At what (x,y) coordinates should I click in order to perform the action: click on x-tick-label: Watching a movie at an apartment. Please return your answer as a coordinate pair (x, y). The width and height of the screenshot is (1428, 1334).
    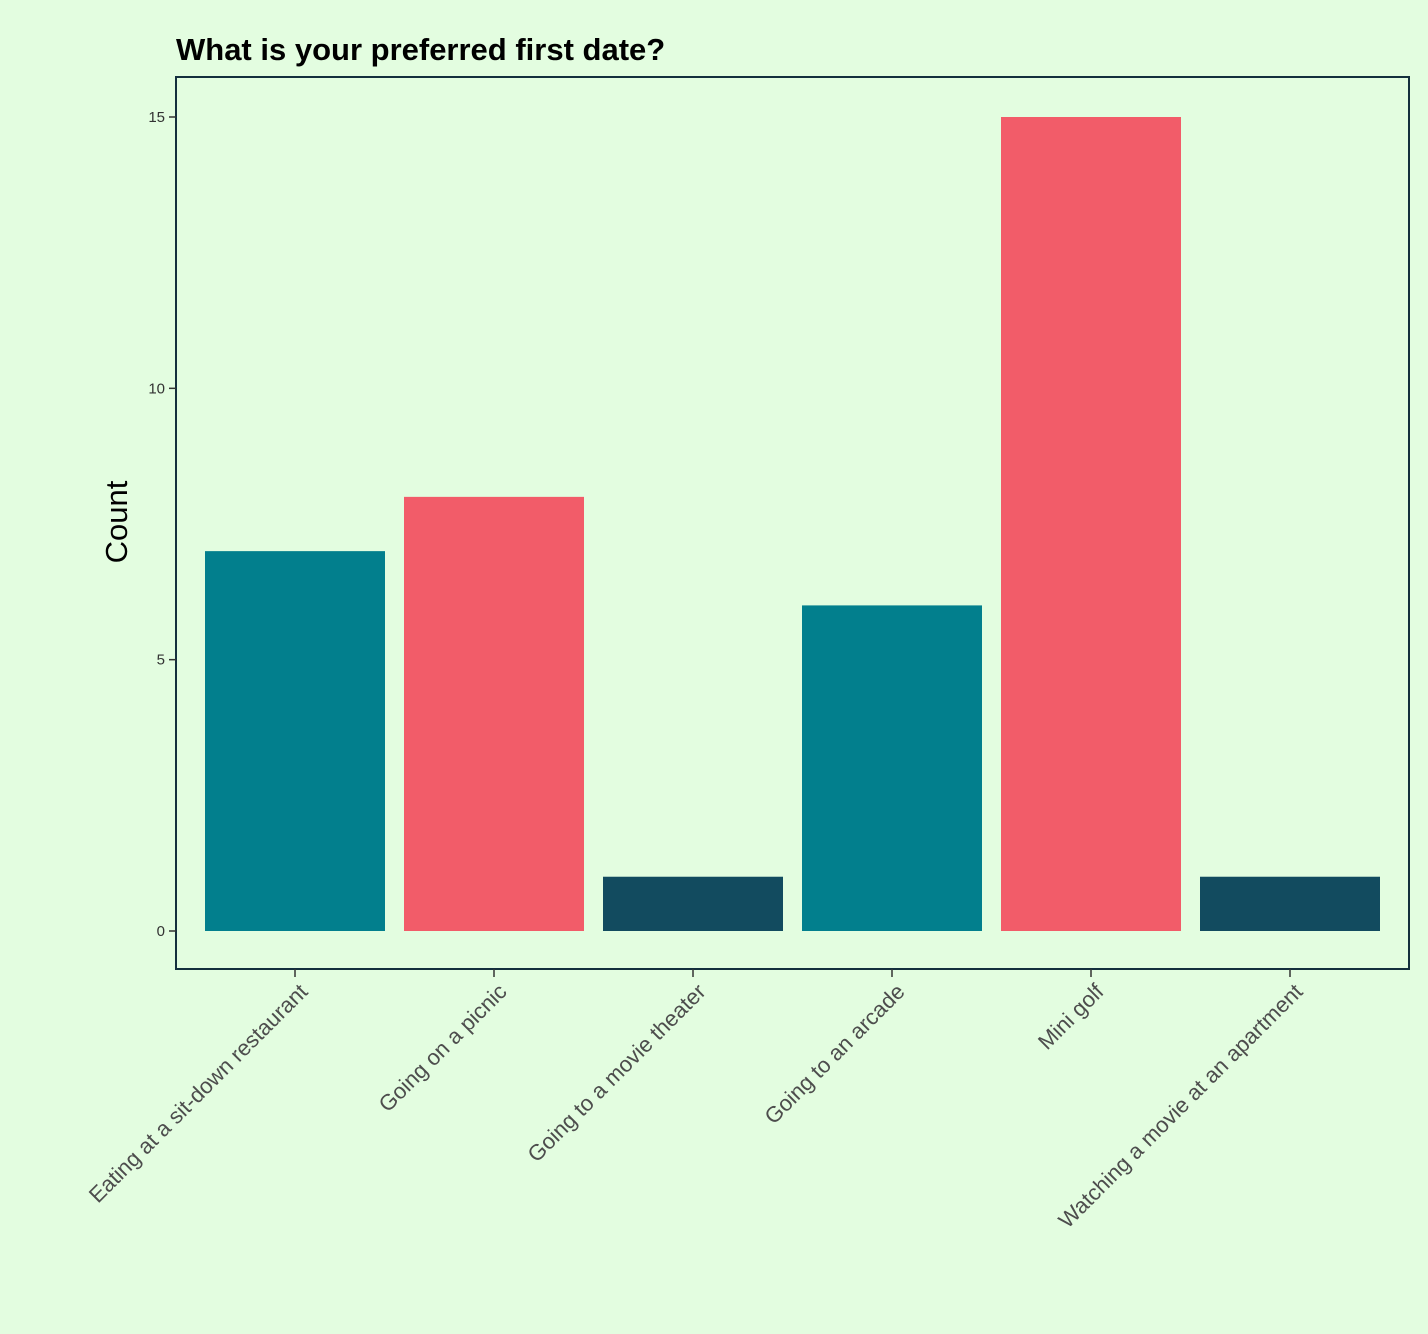
    Looking at the image, I should click on (1181, 1106).